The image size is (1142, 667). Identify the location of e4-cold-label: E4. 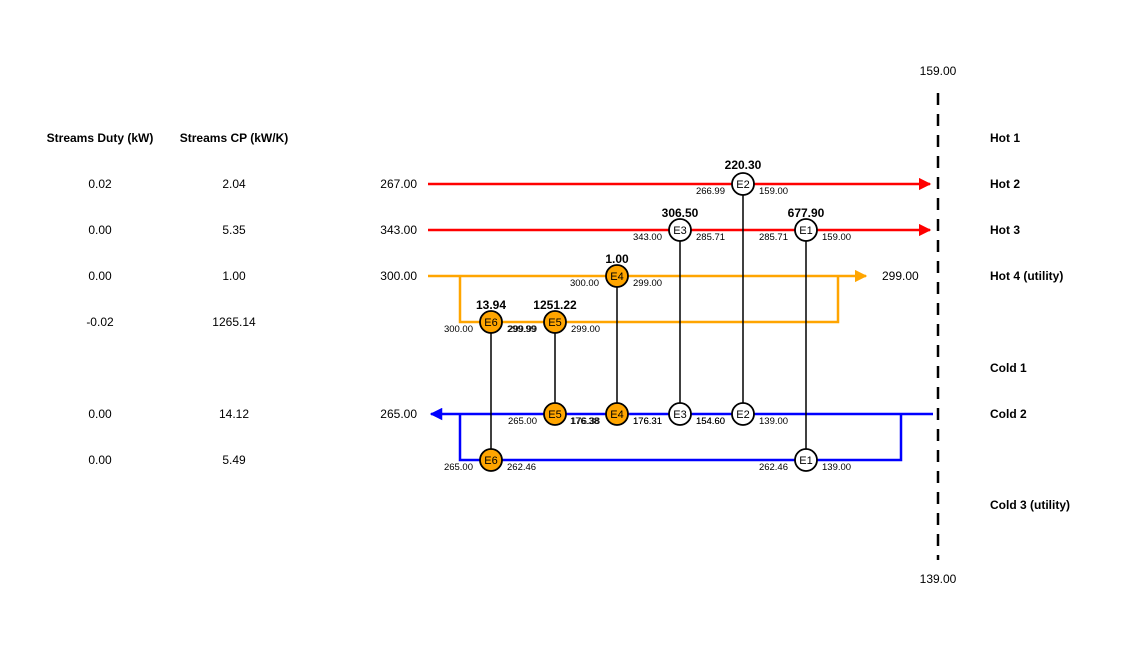
(616, 415).